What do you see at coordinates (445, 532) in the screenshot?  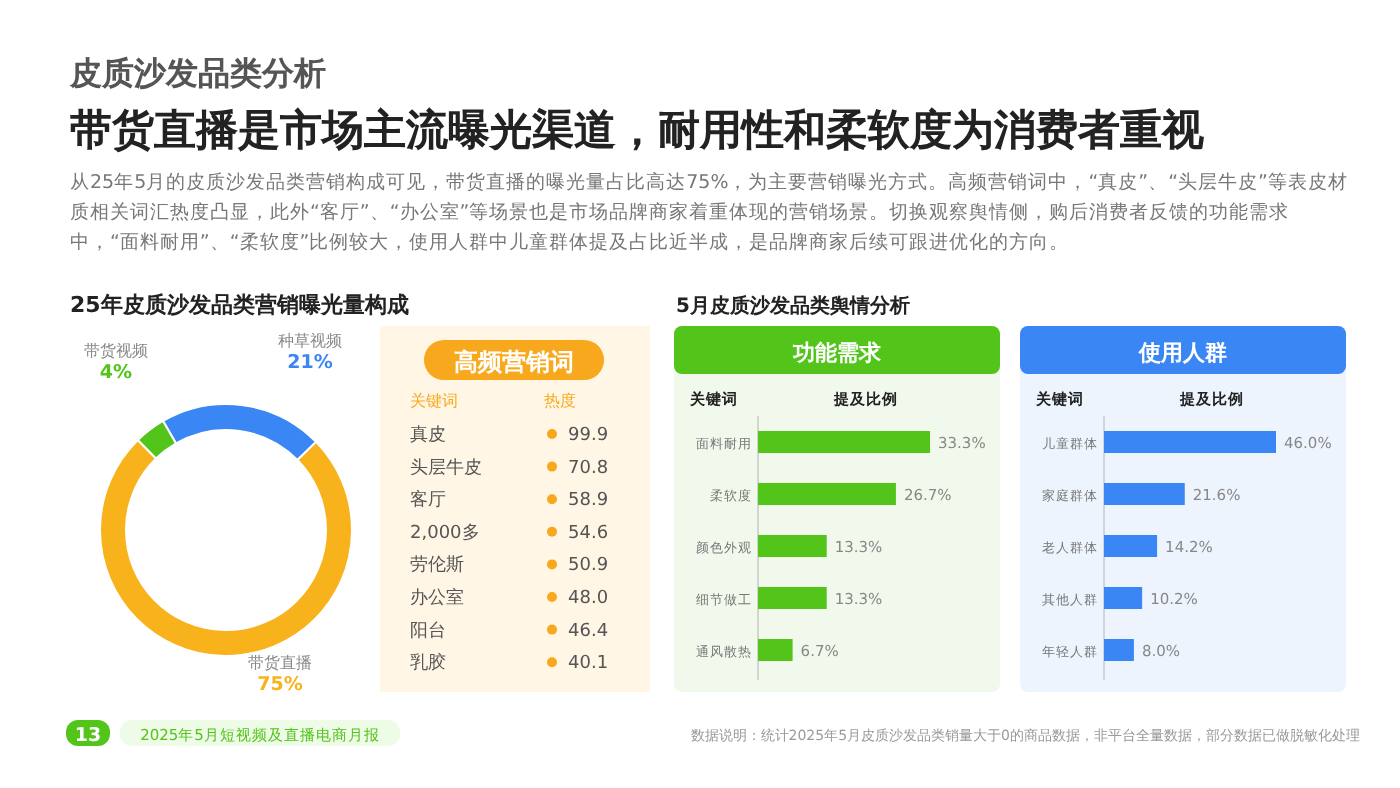 I see `category-label: 2,000多` at bounding box center [445, 532].